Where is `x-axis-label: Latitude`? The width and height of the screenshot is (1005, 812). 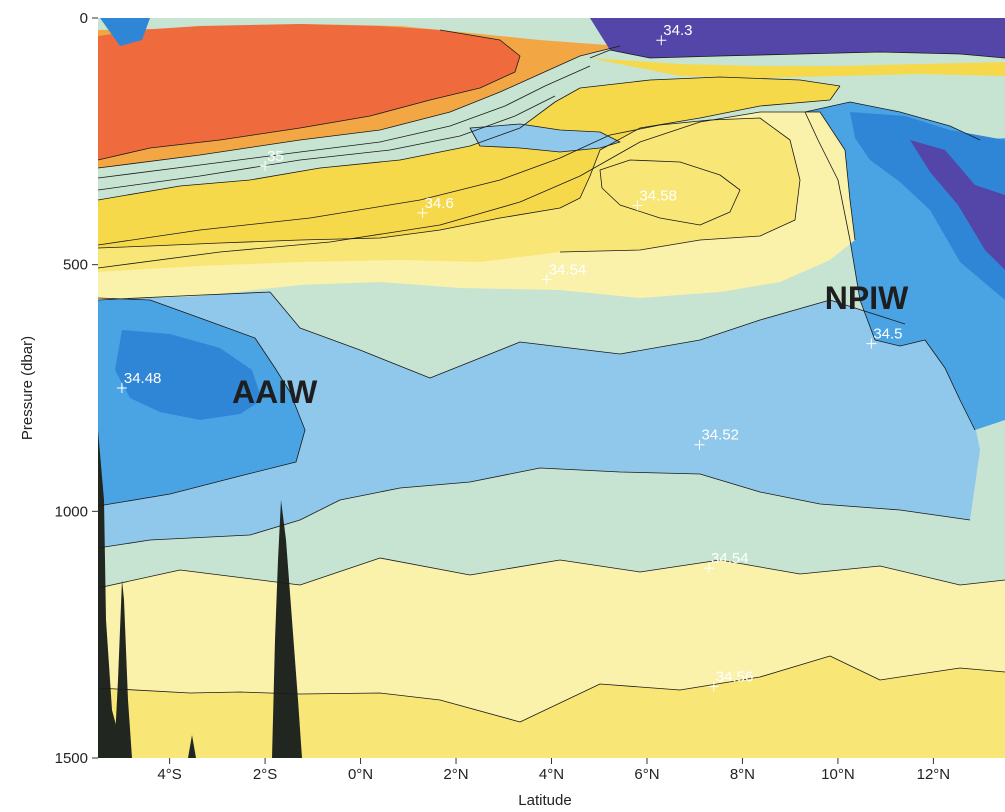
x-axis-label: Latitude is located at coordinates (544, 800).